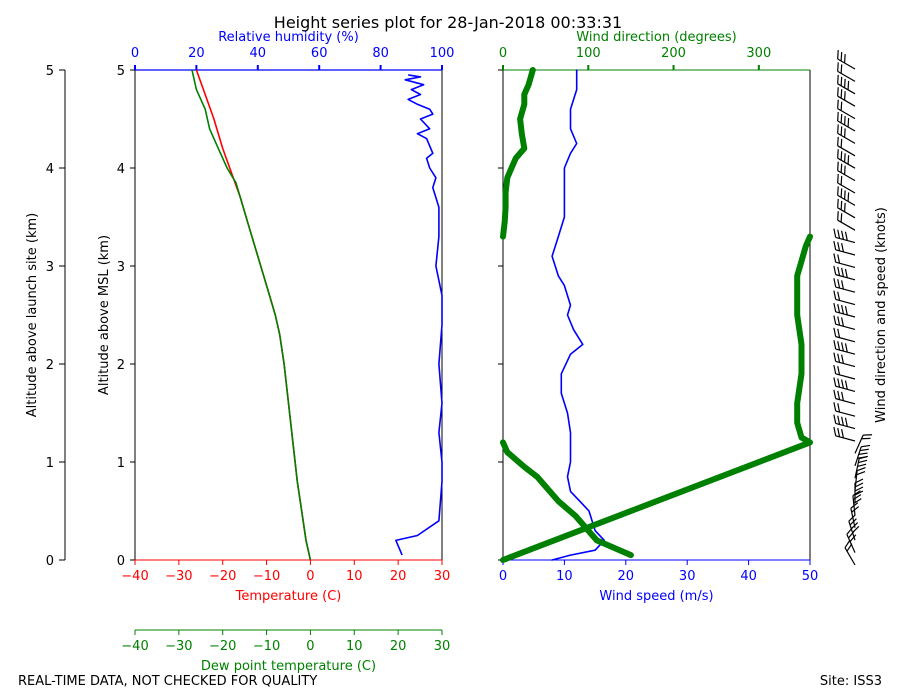 The width and height of the screenshot is (900, 700). I want to click on wind-direction-tick-label: 200, so click(673, 53).